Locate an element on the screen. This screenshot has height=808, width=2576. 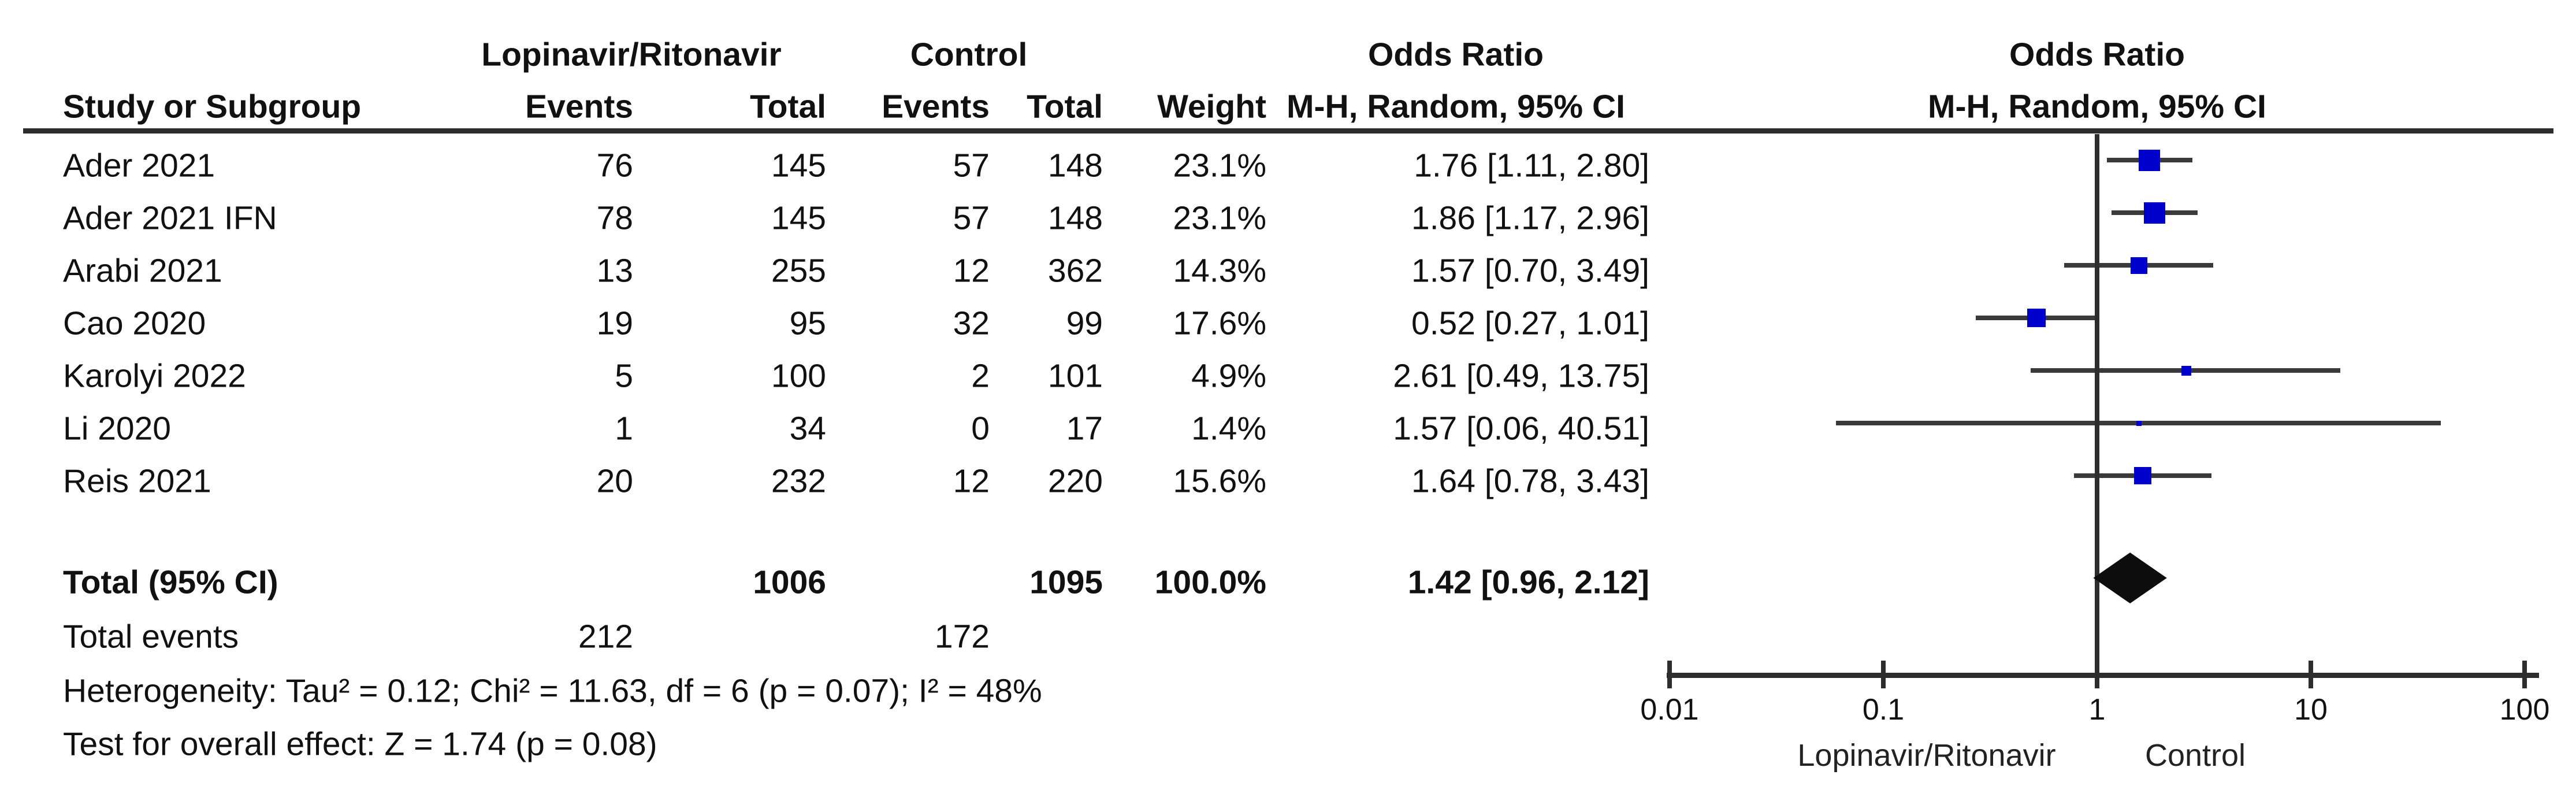
study-name: Ader 2021 IFN is located at coordinates (170, 218).